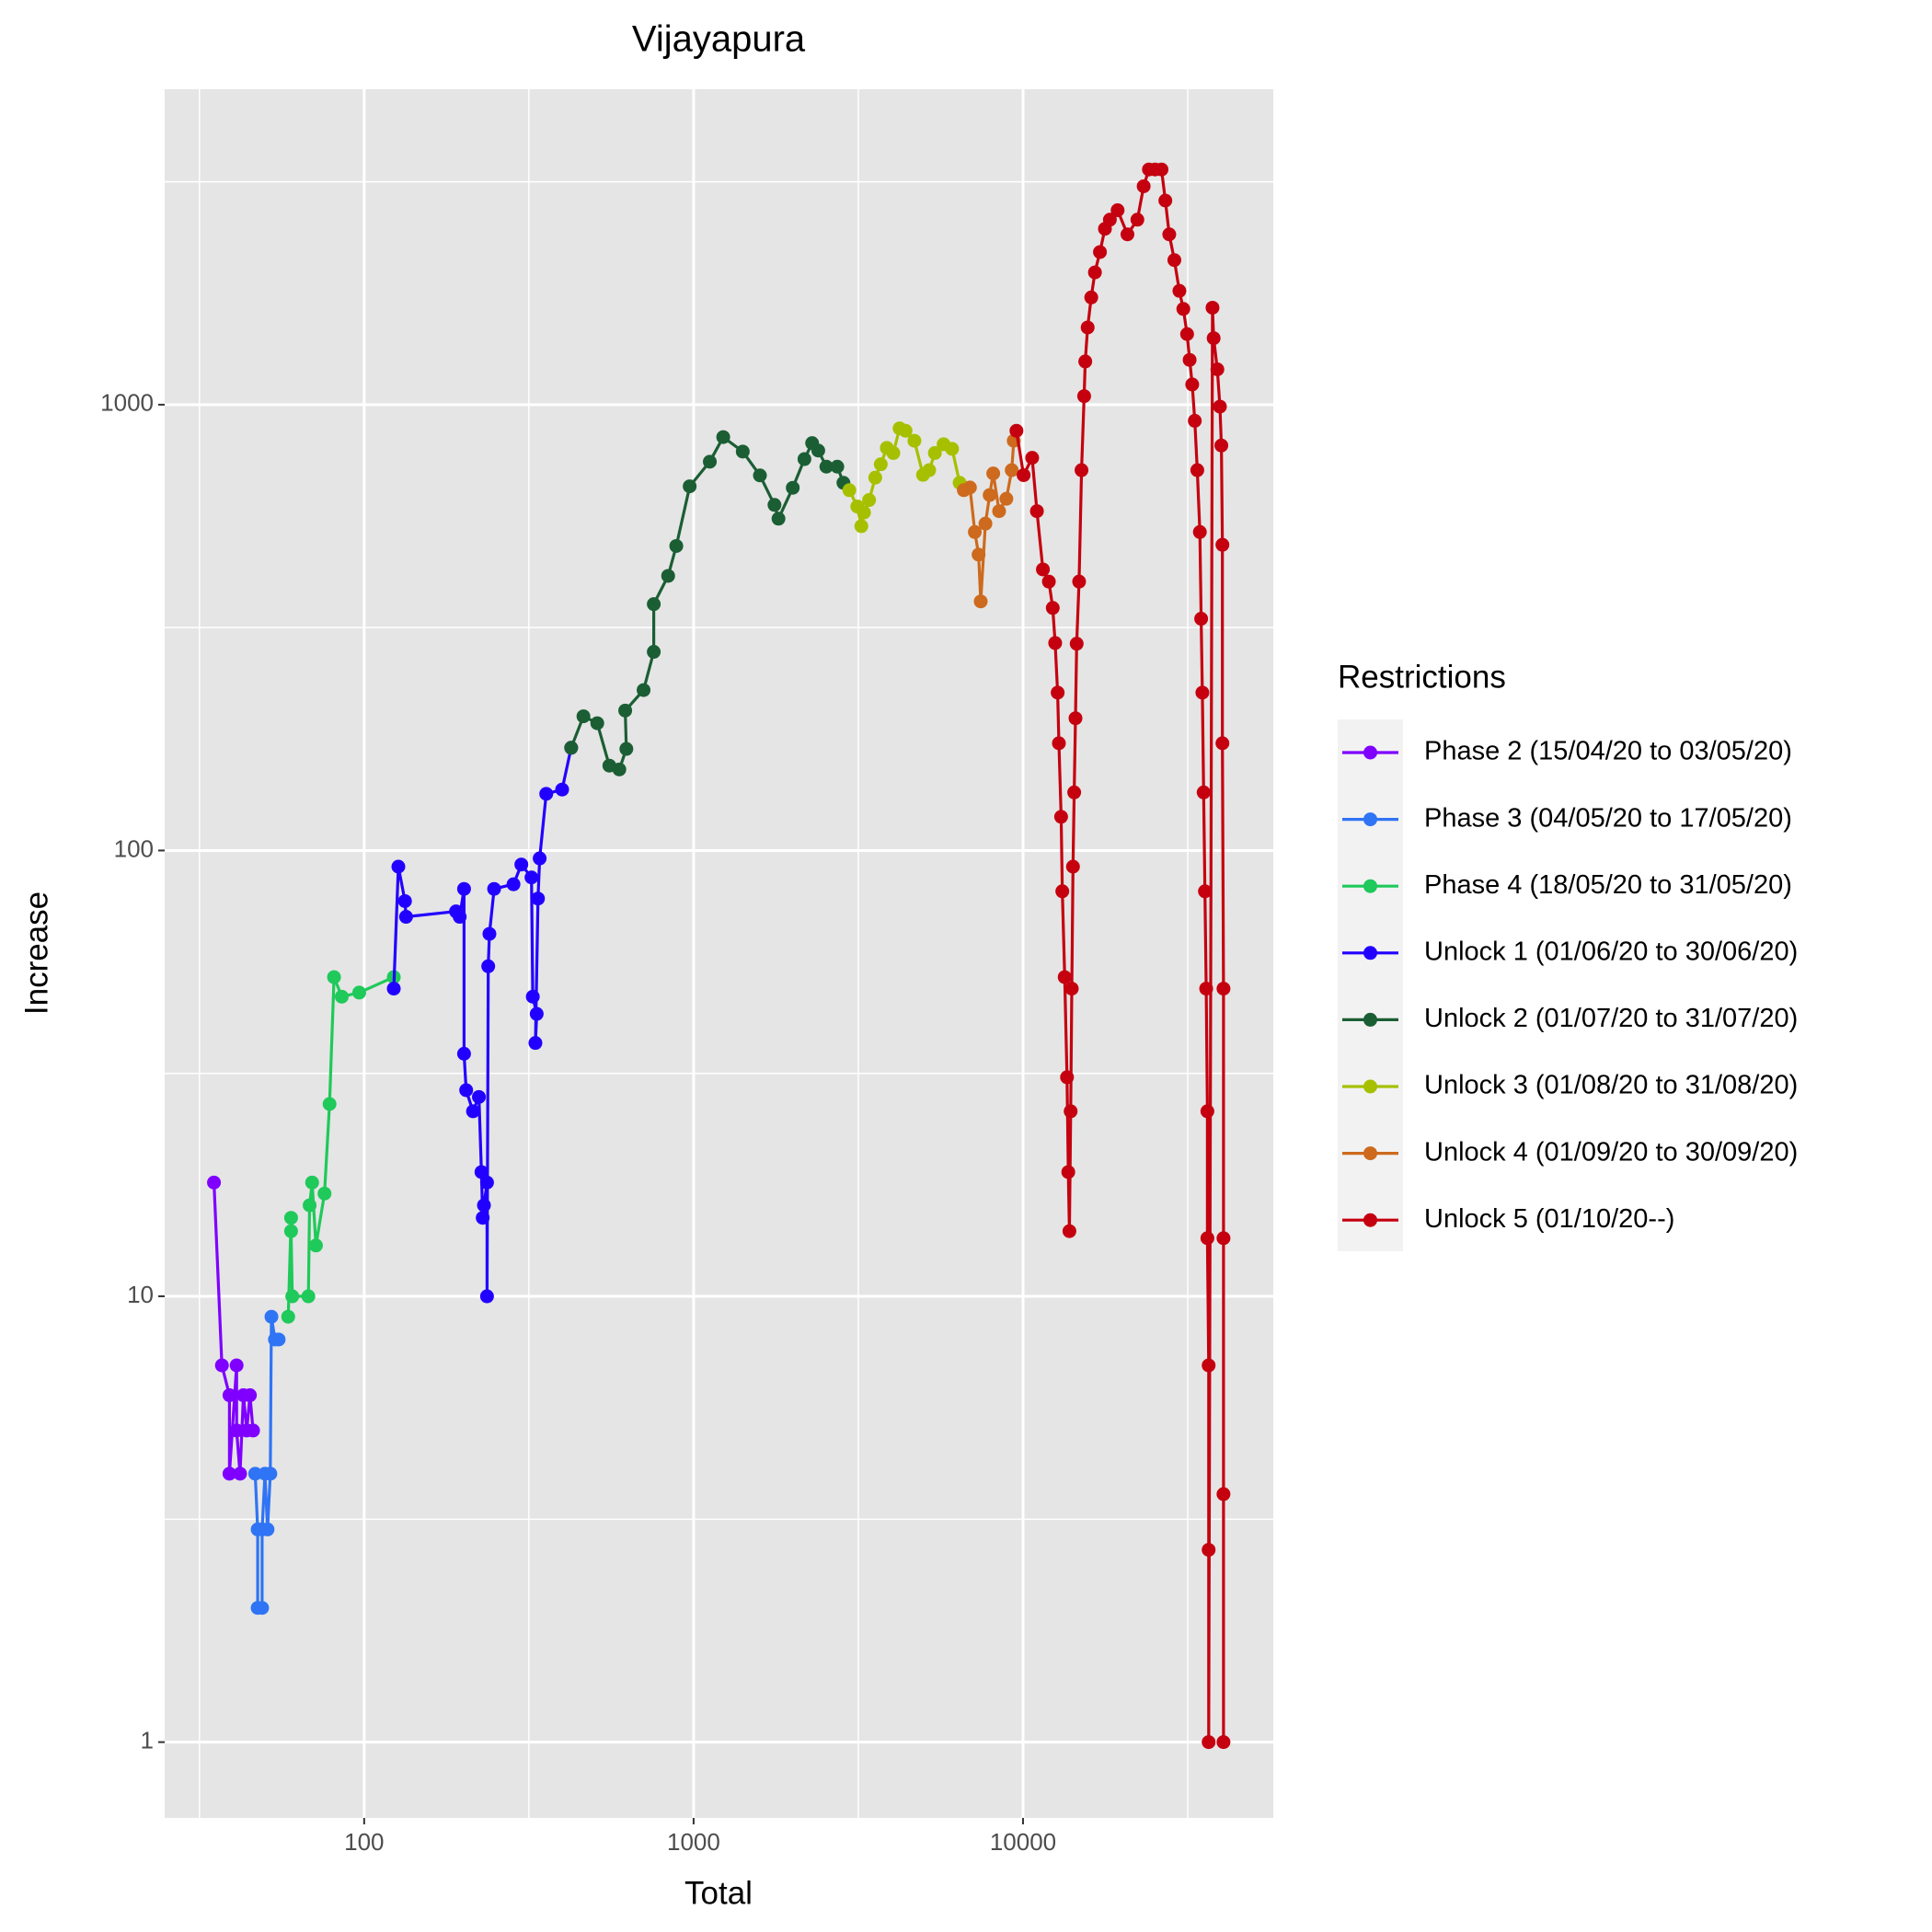  I want to click on x-tick-label: 1000, so click(693, 1842).